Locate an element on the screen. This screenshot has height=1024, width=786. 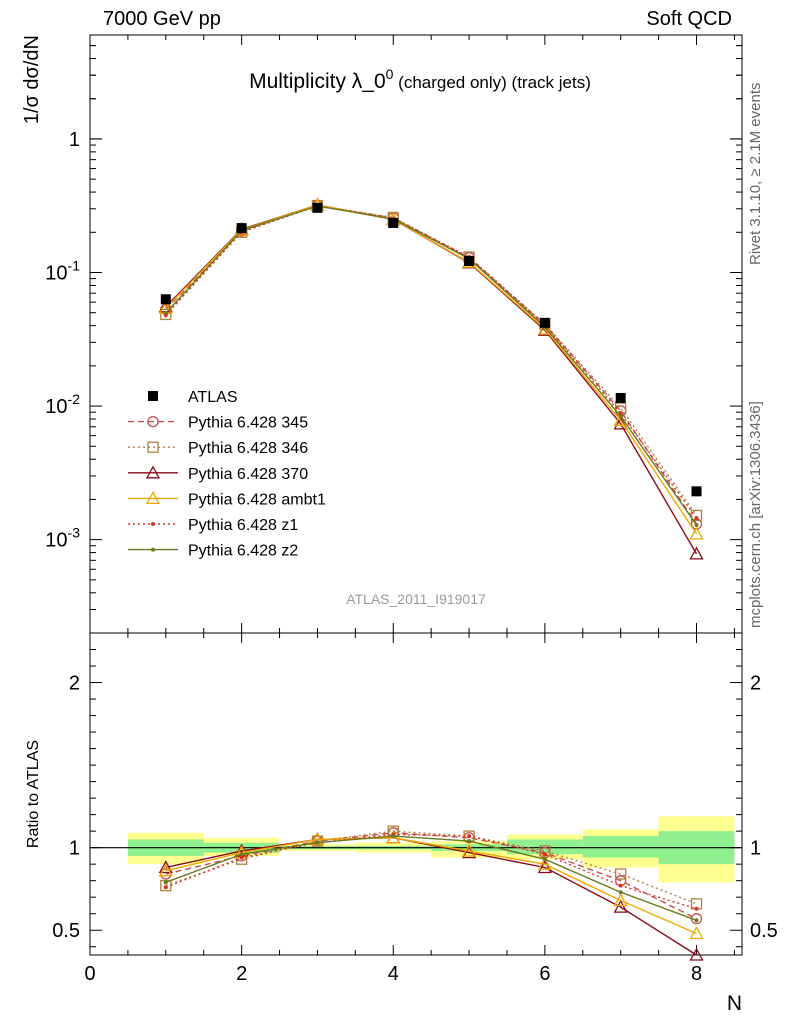
legend-label-4: Pythia 6.428 z1 is located at coordinates (243, 525).